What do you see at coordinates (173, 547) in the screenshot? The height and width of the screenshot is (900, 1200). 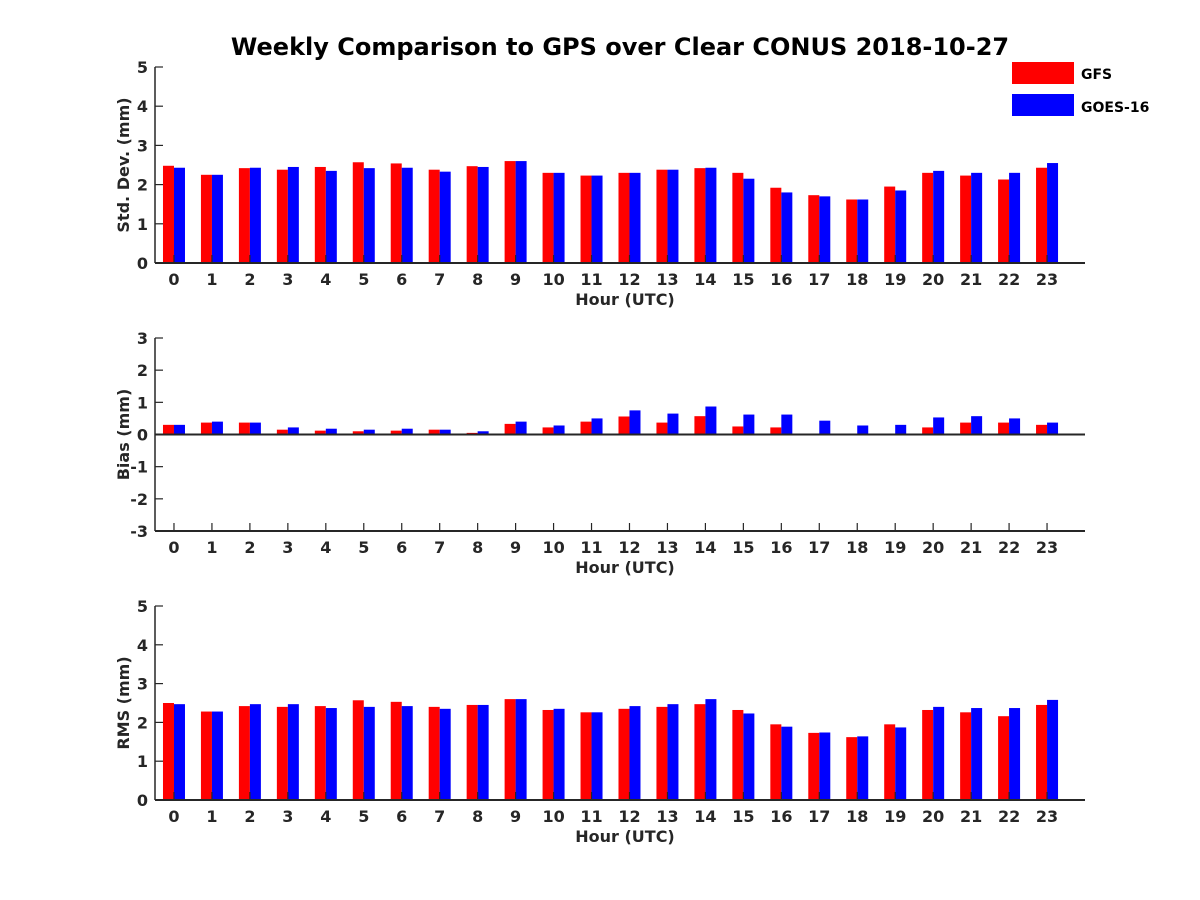 I see `x-tick-label-bias: 0` at bounding box center [173, 547].